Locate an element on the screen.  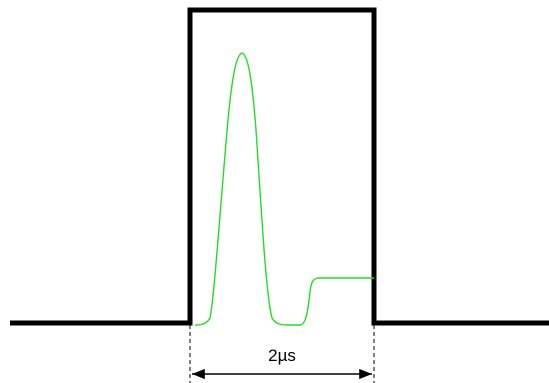
duration-label: 2µs is located at coordinates (282, 355).